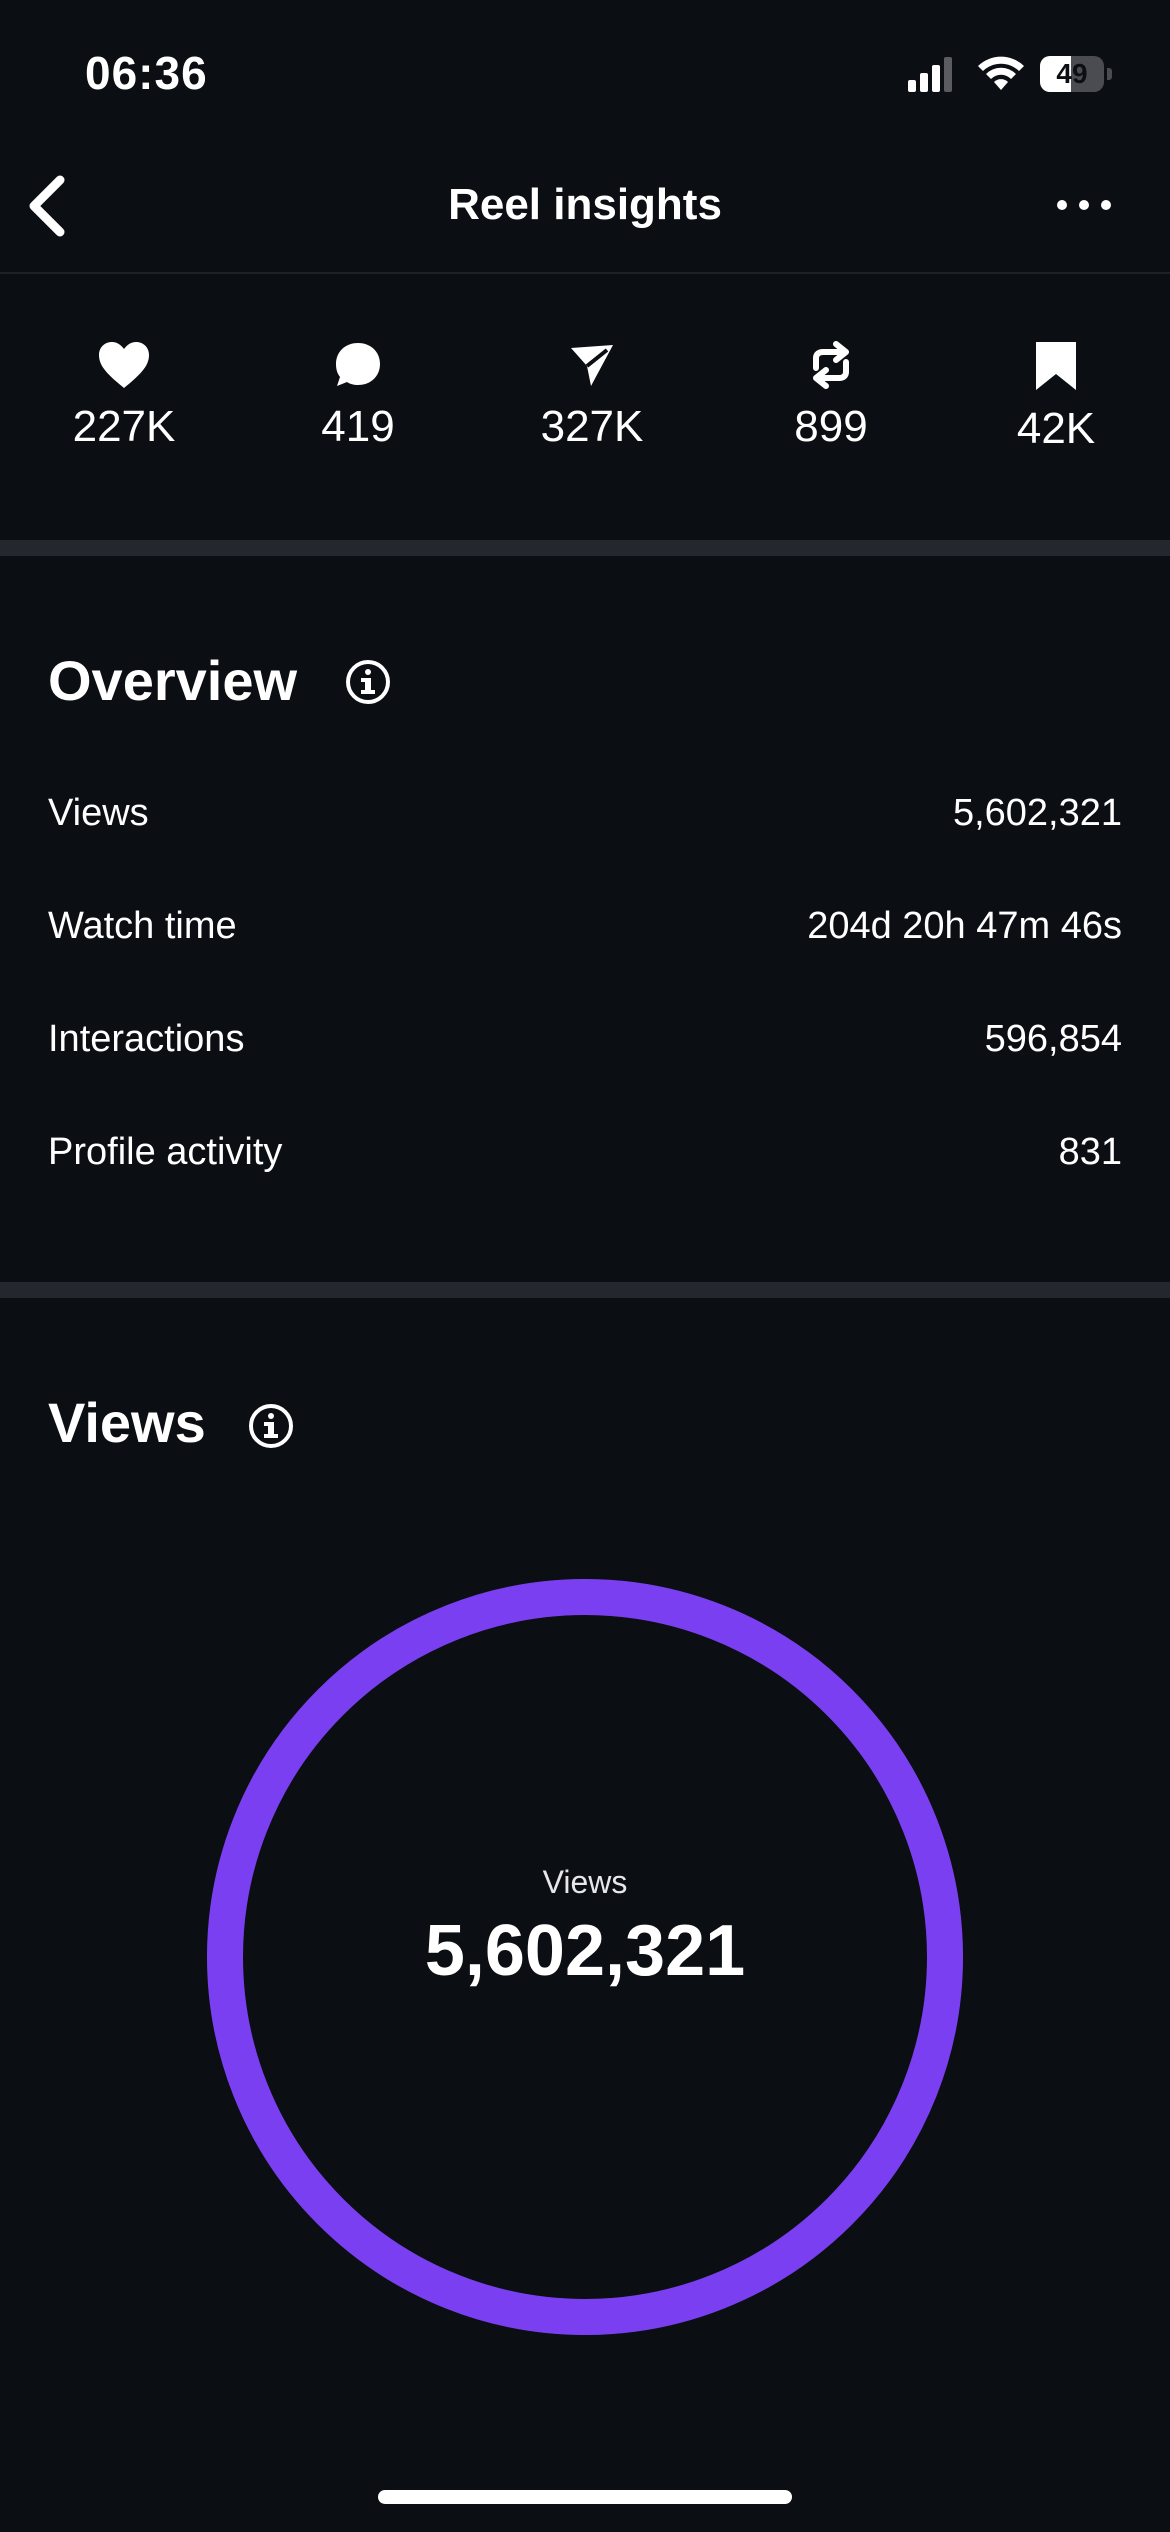 Image resolution: width=1170 pixels, height=2532 pixels. I want to click on metric-shares: 327K, so click(592, 396).